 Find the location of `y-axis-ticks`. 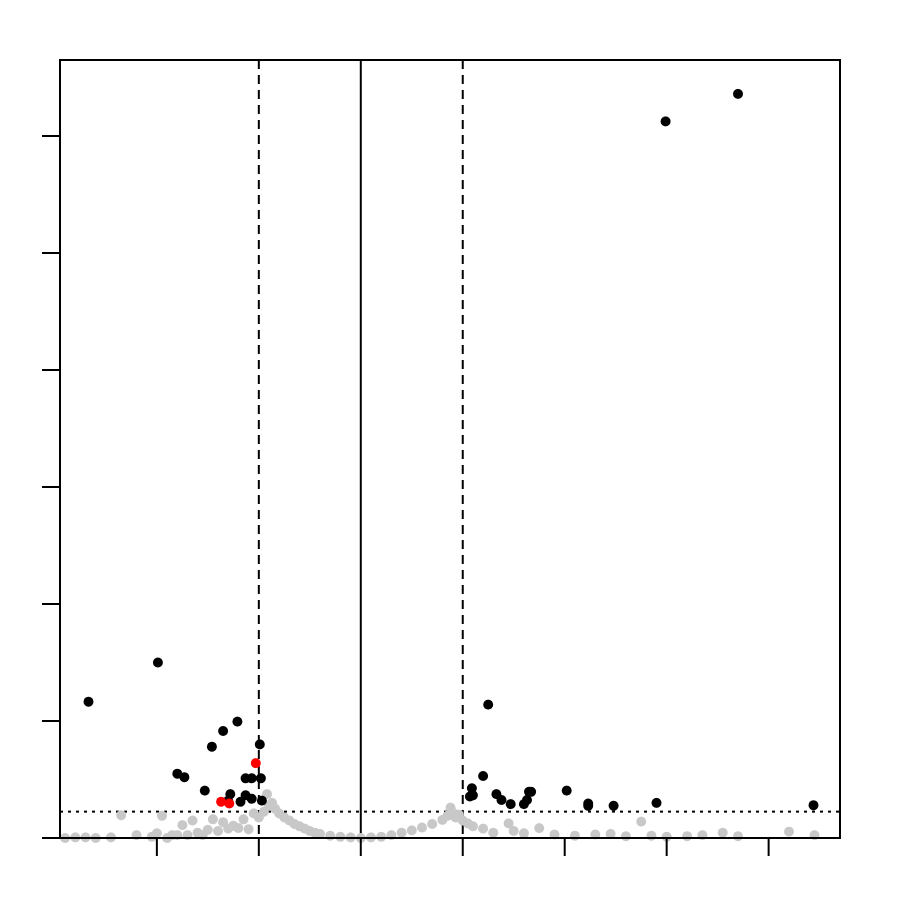

y-axis-ticks is located at coordinates (51, 487).